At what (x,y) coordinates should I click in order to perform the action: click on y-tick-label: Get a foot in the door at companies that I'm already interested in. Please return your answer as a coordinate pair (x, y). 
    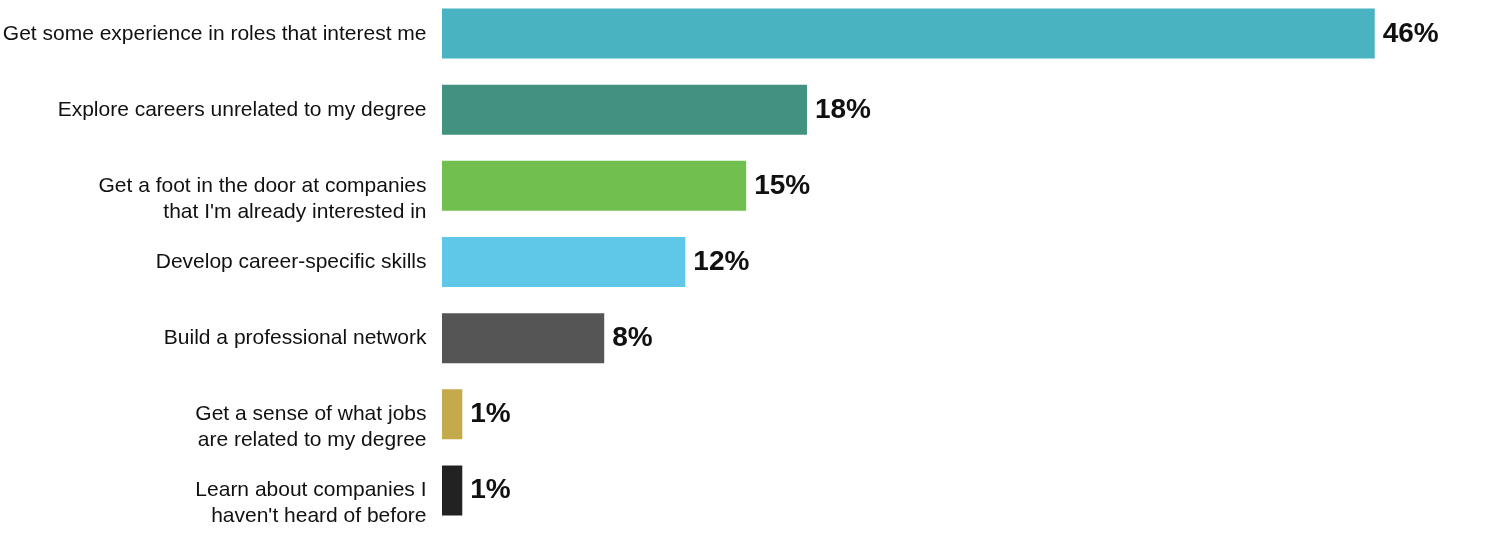
    Looking at the image, I should click on (262, 197).